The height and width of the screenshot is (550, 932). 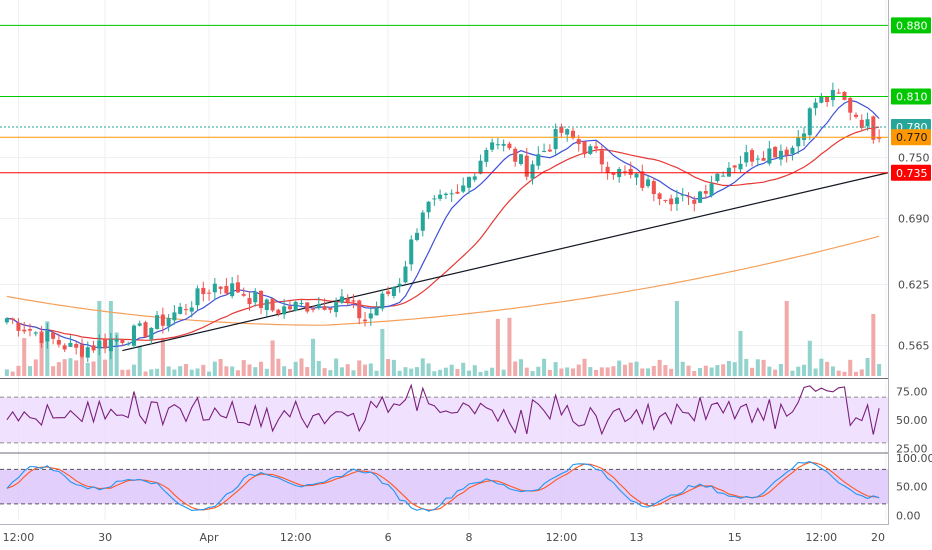 What do you see at coordinates (912, 420) in the screenshot?
I see `rsi-tick-label: 50.00` at bounding box center [912, 420].